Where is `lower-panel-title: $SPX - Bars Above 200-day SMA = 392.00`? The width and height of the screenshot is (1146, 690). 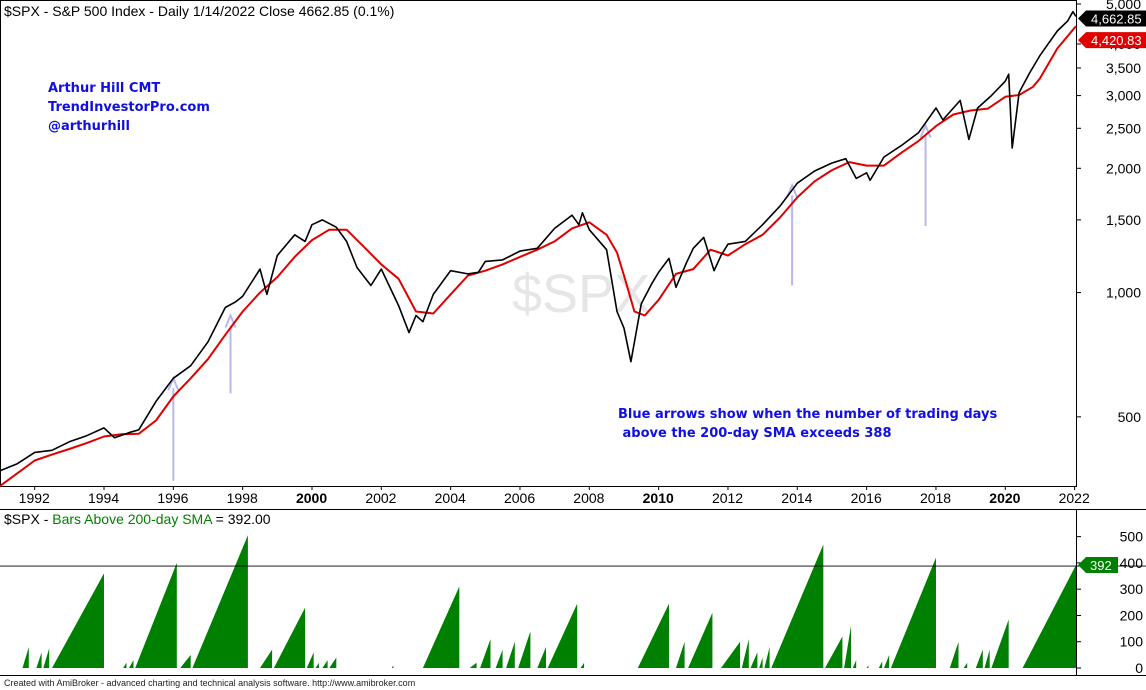
lower-panel-title: $SPX - Bars Above 200-day SMA = 392.00 is located at coordinates (137, 519).